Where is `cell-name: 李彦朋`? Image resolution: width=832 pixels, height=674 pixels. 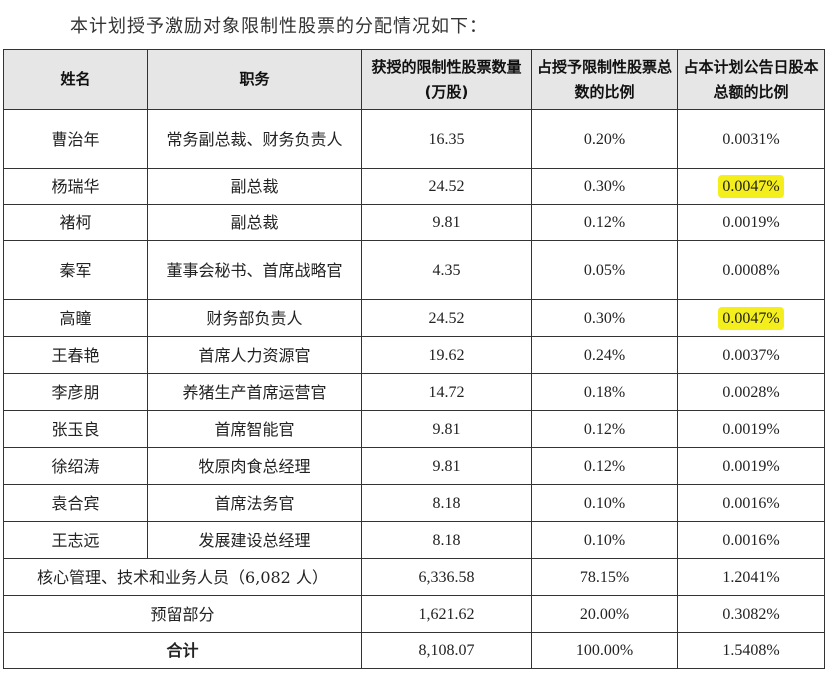 cell-name: 李彦朋 is located at coordinates (75, 392).